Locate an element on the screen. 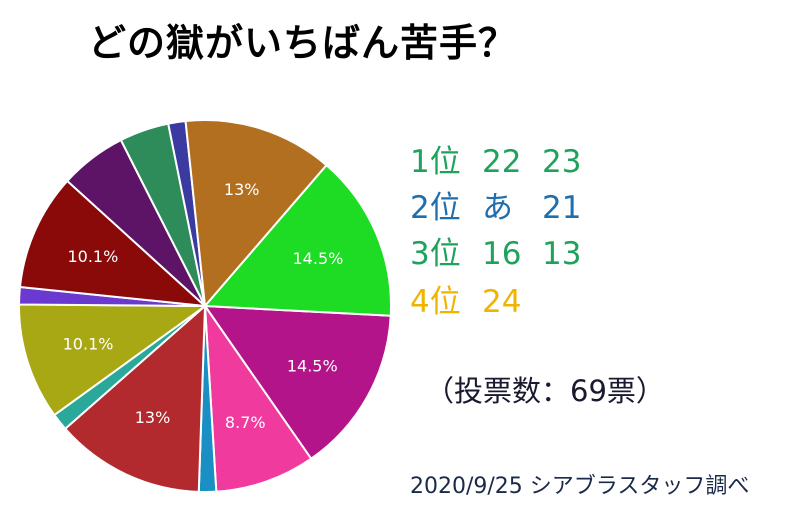  rank-value: 13 is located at coordinates (562, 254).